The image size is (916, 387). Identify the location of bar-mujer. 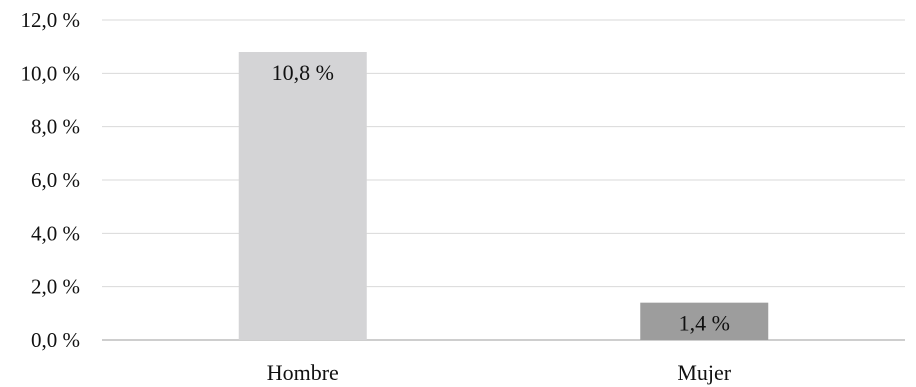
(704, 321).